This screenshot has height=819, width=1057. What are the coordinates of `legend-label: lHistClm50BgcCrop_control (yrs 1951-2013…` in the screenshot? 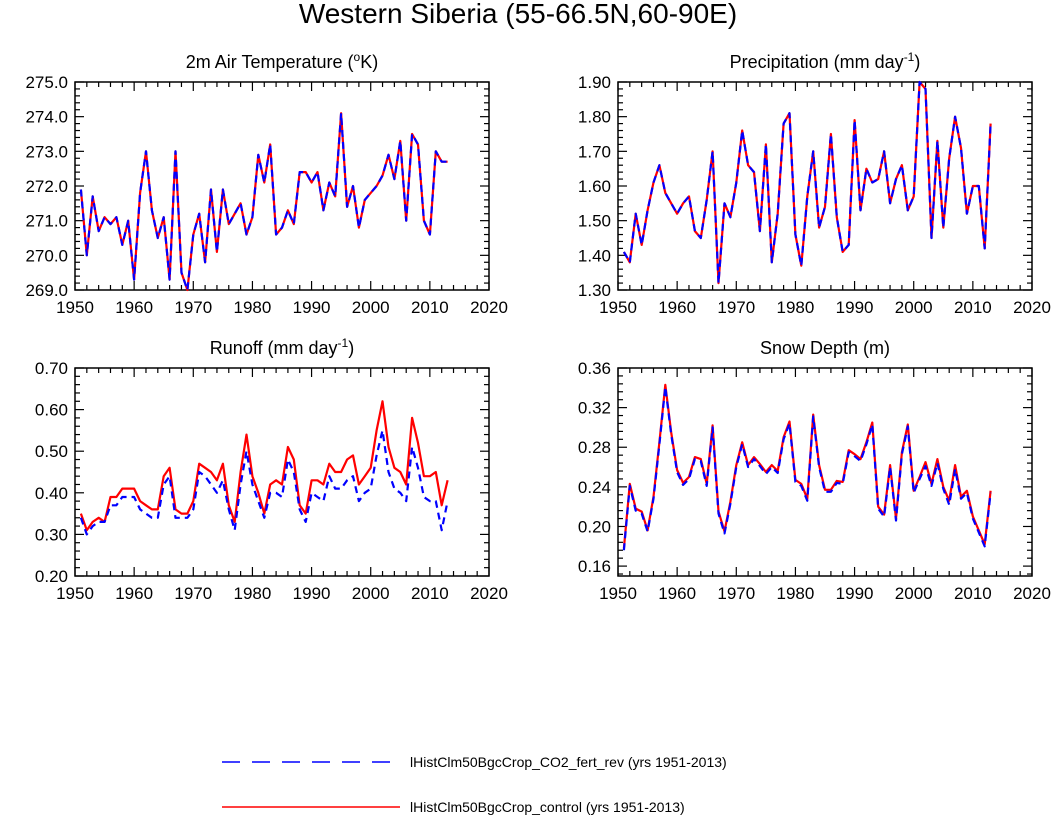 It's located at (547, 807).